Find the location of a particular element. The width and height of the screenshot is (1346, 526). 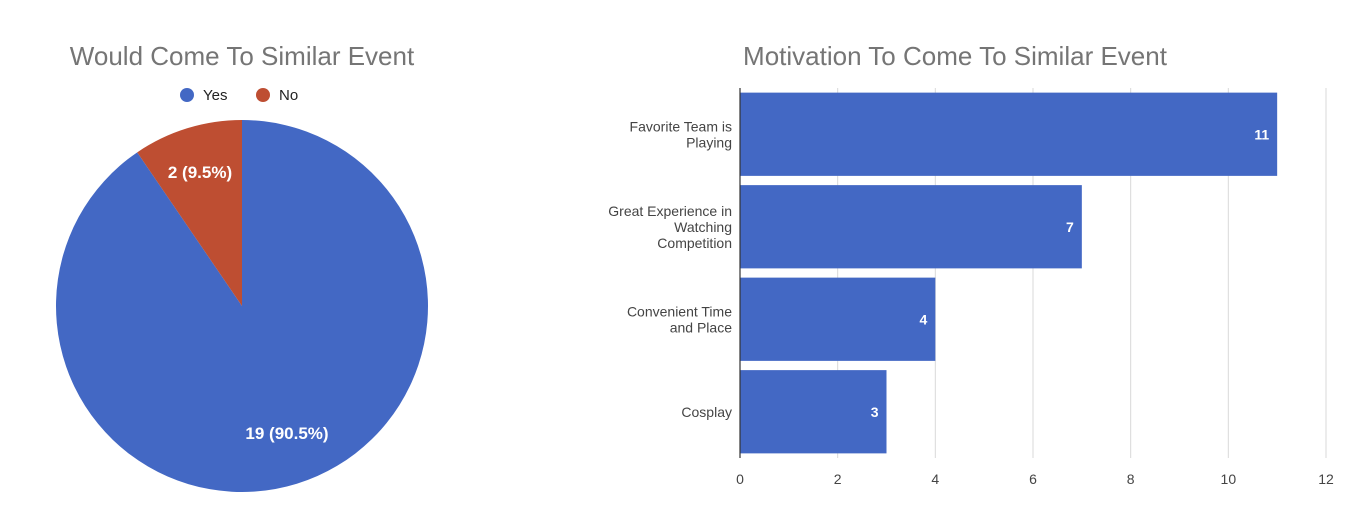

x-tick-label: 2 is located at coordinates (838, 479).